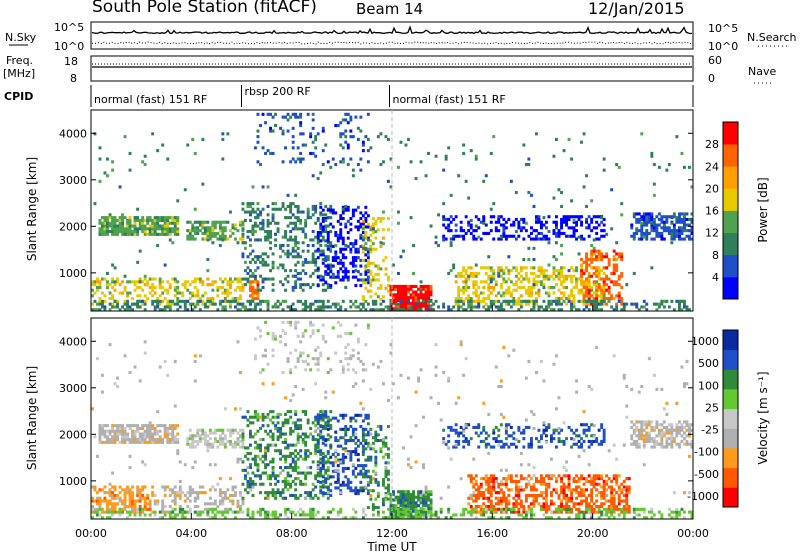  I want to click on beam-label: Beam 14, so click(390, 9).